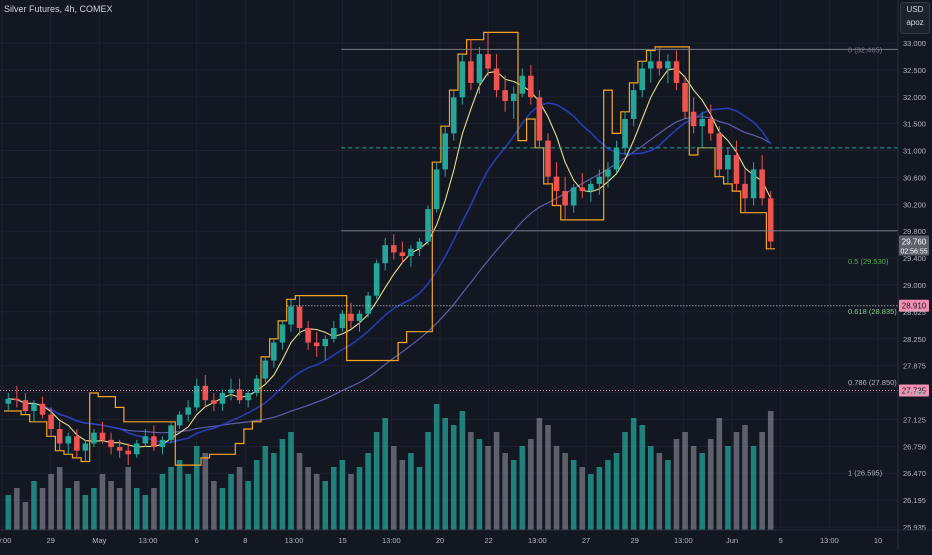 This screenshot has height=555, width=932. I want to click on tag-28910-text: 28.910, so click(914, 306).